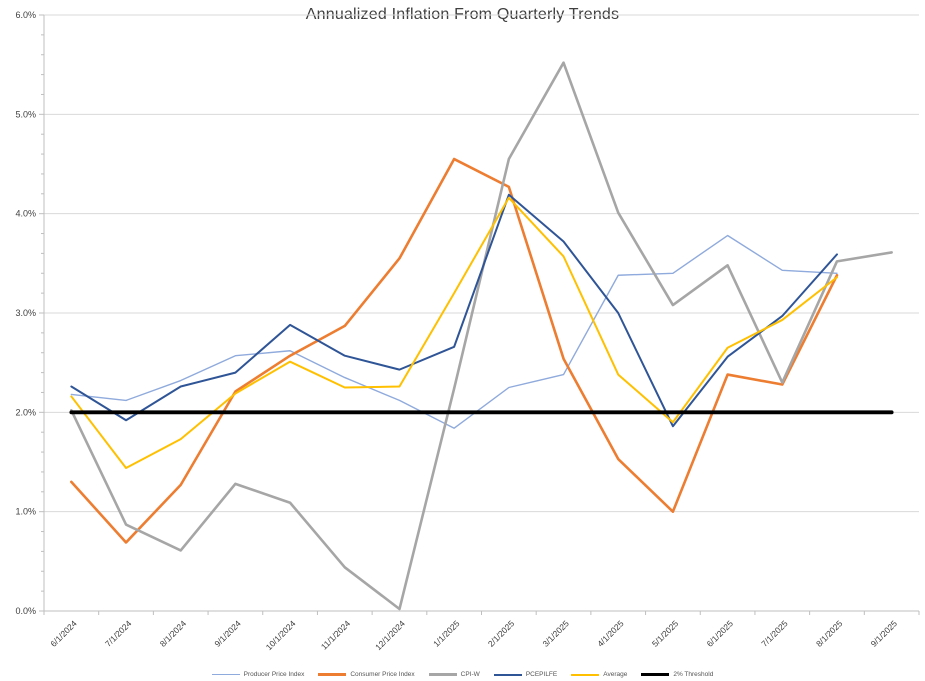 Image resolution: width=925 pixels, height=681 pixels. I want to click on legend-item-consumer-price-index: Consumer Price Index, so click(366, 674).